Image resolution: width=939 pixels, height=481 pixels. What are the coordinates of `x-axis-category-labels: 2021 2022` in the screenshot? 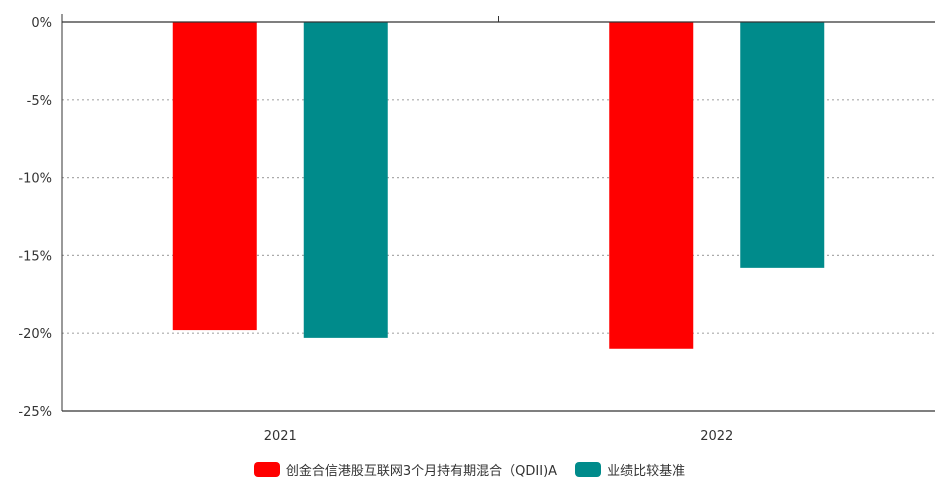 It's located at (499, 436).